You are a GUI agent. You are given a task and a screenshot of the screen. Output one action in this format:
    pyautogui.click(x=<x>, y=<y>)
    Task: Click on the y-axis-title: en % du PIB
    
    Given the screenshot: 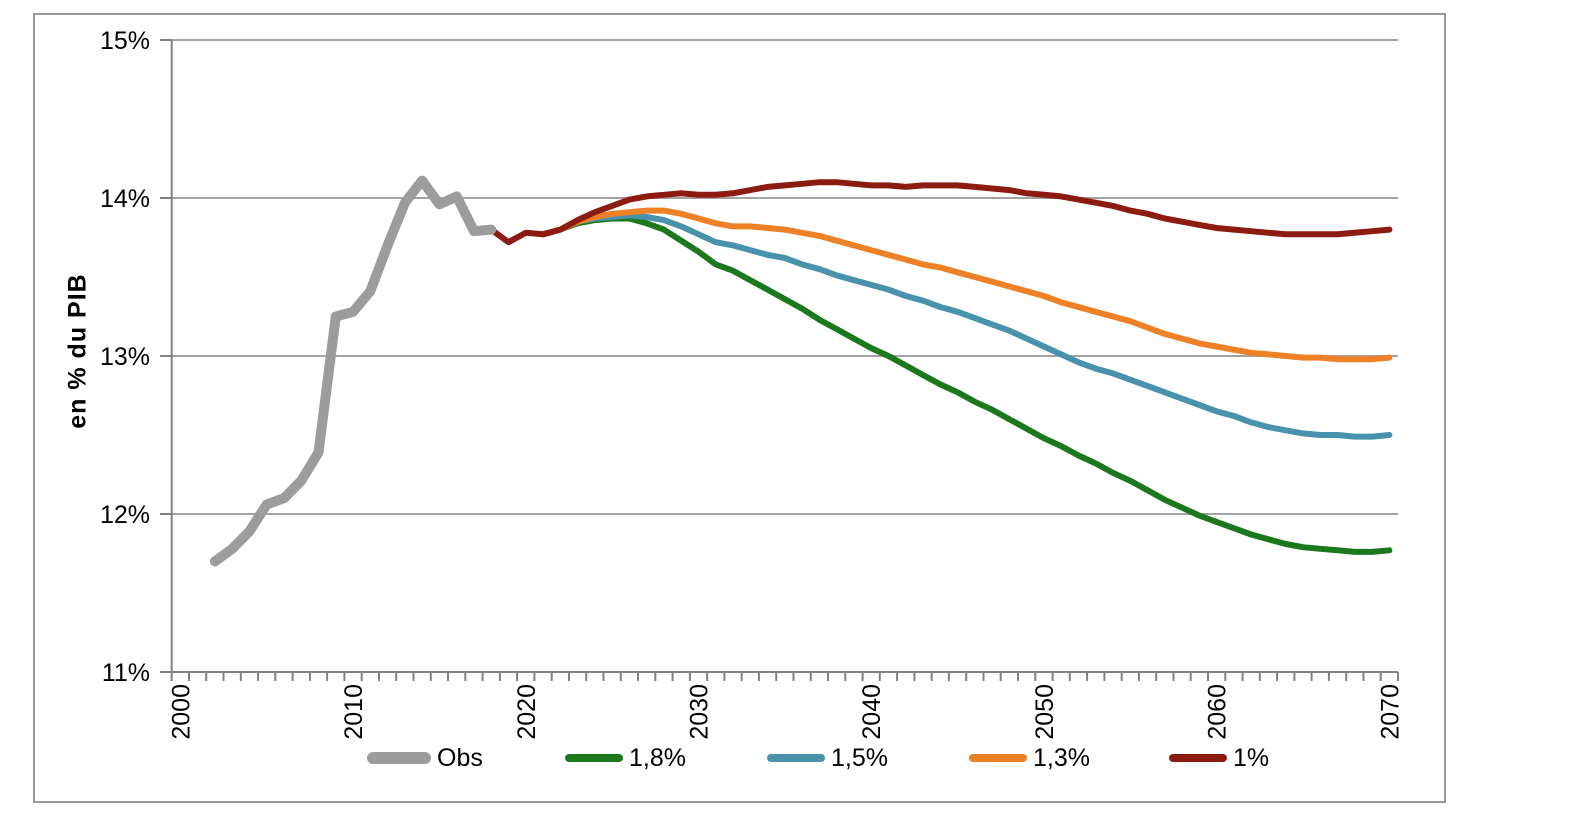 What is the action you would take?
    pyautogui.click(x=77, y=351)
    